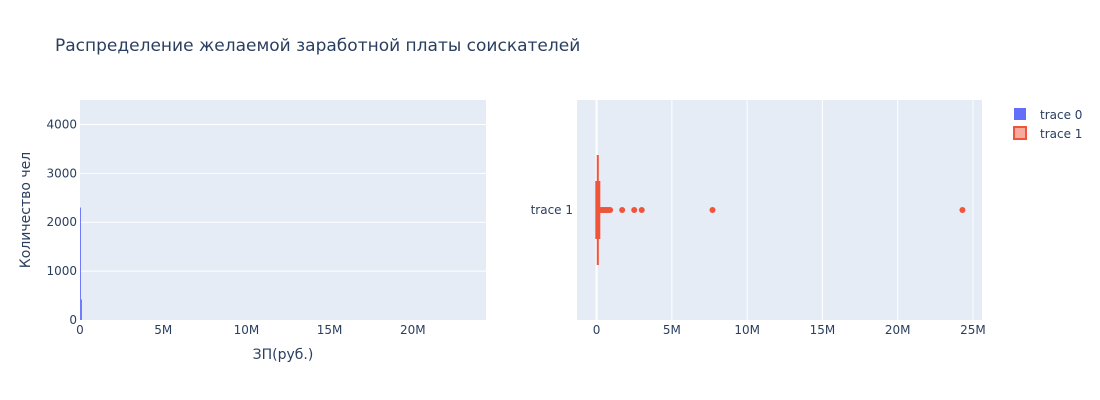  Describe the element at coordinates (672, 330) in the screenshot. I see `boxplot-x-tick-label: 5M` at that location.